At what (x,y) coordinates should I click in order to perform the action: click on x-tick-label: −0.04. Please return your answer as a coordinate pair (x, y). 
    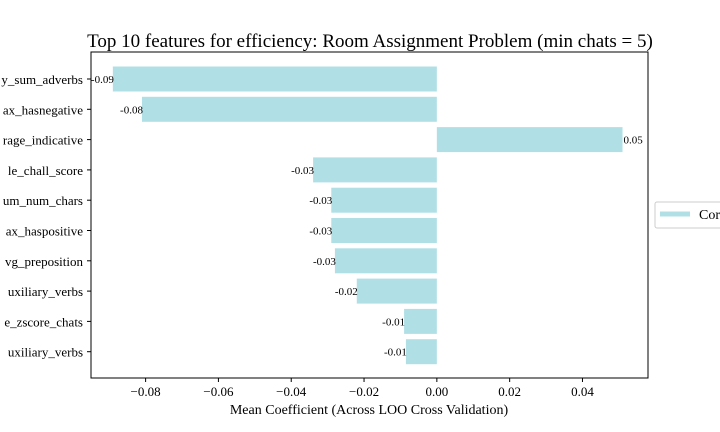
    Looking at the image, I should click on (291, 391).